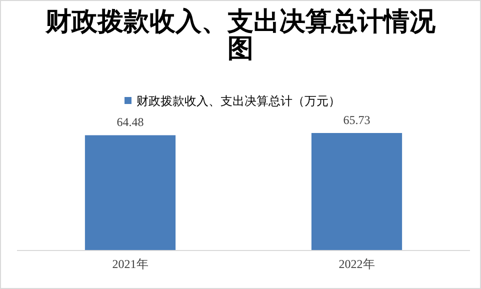 Image resolution: width=481 pixels, height=289 pixels. I want to click on data-label: 64.48, so click(130, 122).